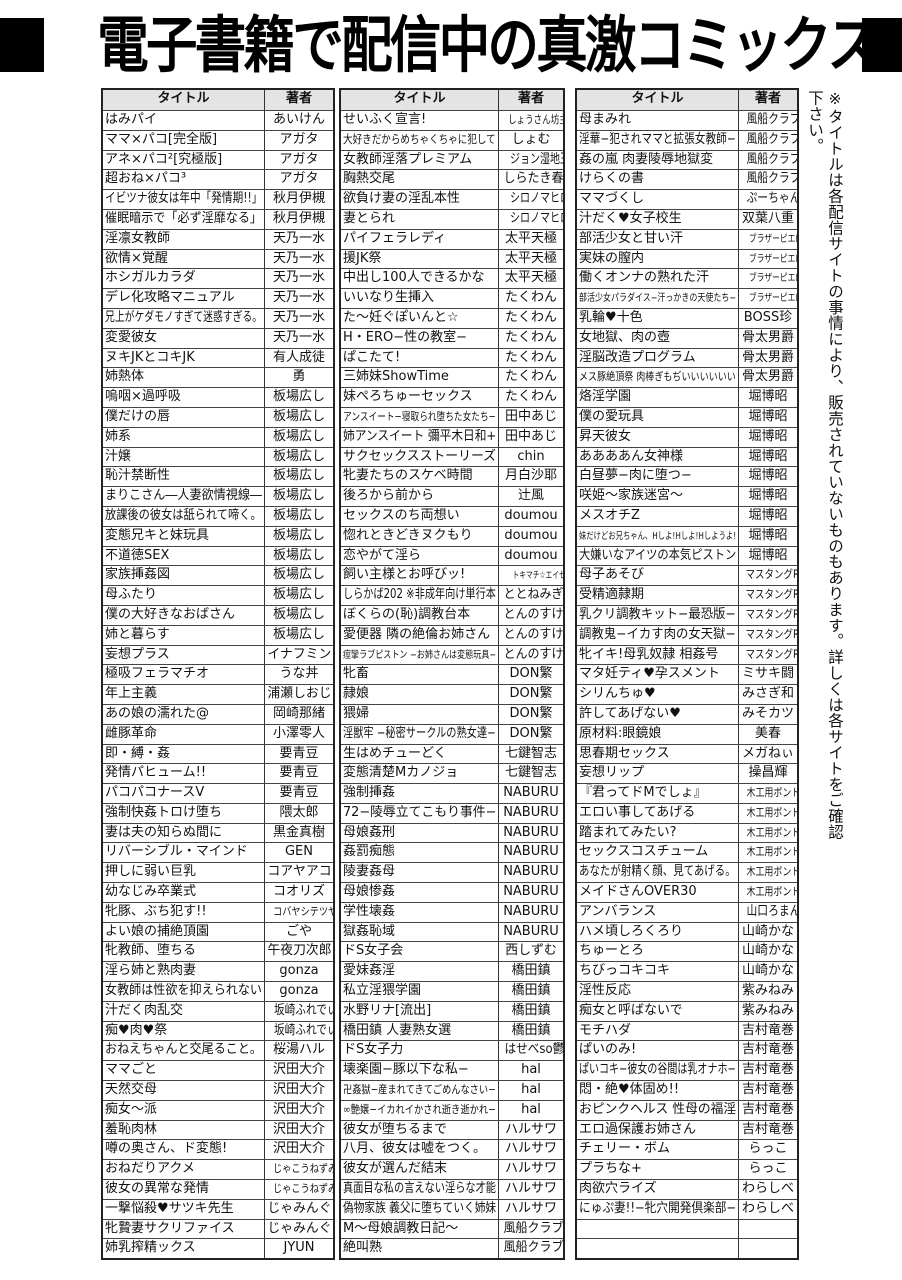 The height and width of the screenshot is (1280, 902). What do you see at coordinates (373, 1050) in the screenshot?
I see `comic-title-text: ドS女子力` at bounding box center [373, 1050].